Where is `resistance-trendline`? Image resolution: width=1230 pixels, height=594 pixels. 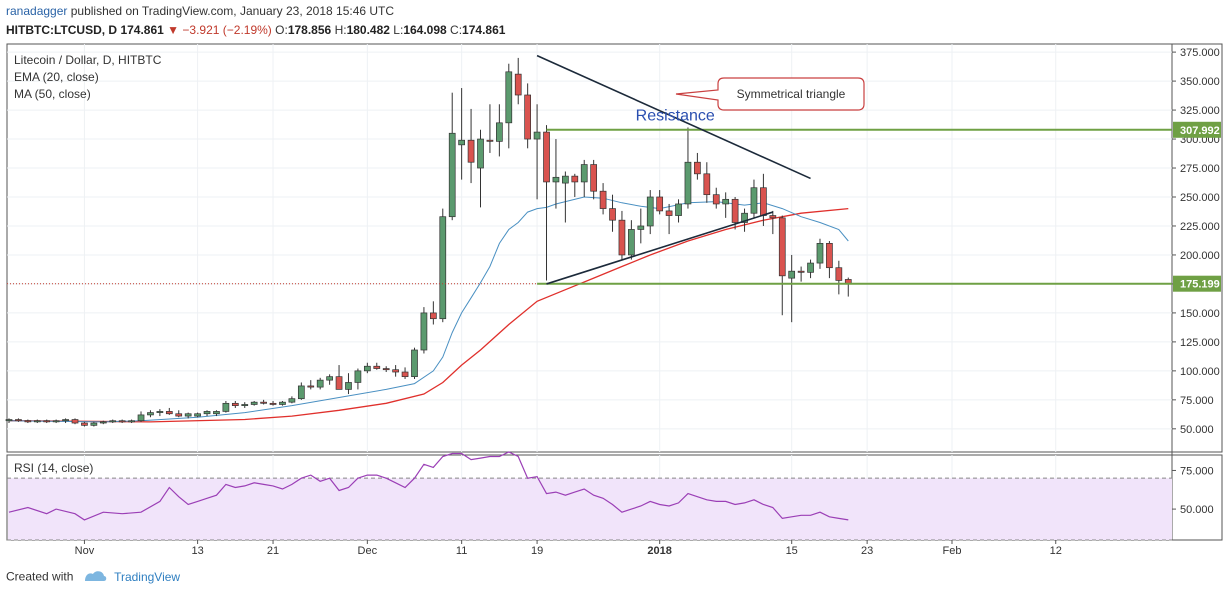
resistance-trendline is located at coordinates (673, 117).